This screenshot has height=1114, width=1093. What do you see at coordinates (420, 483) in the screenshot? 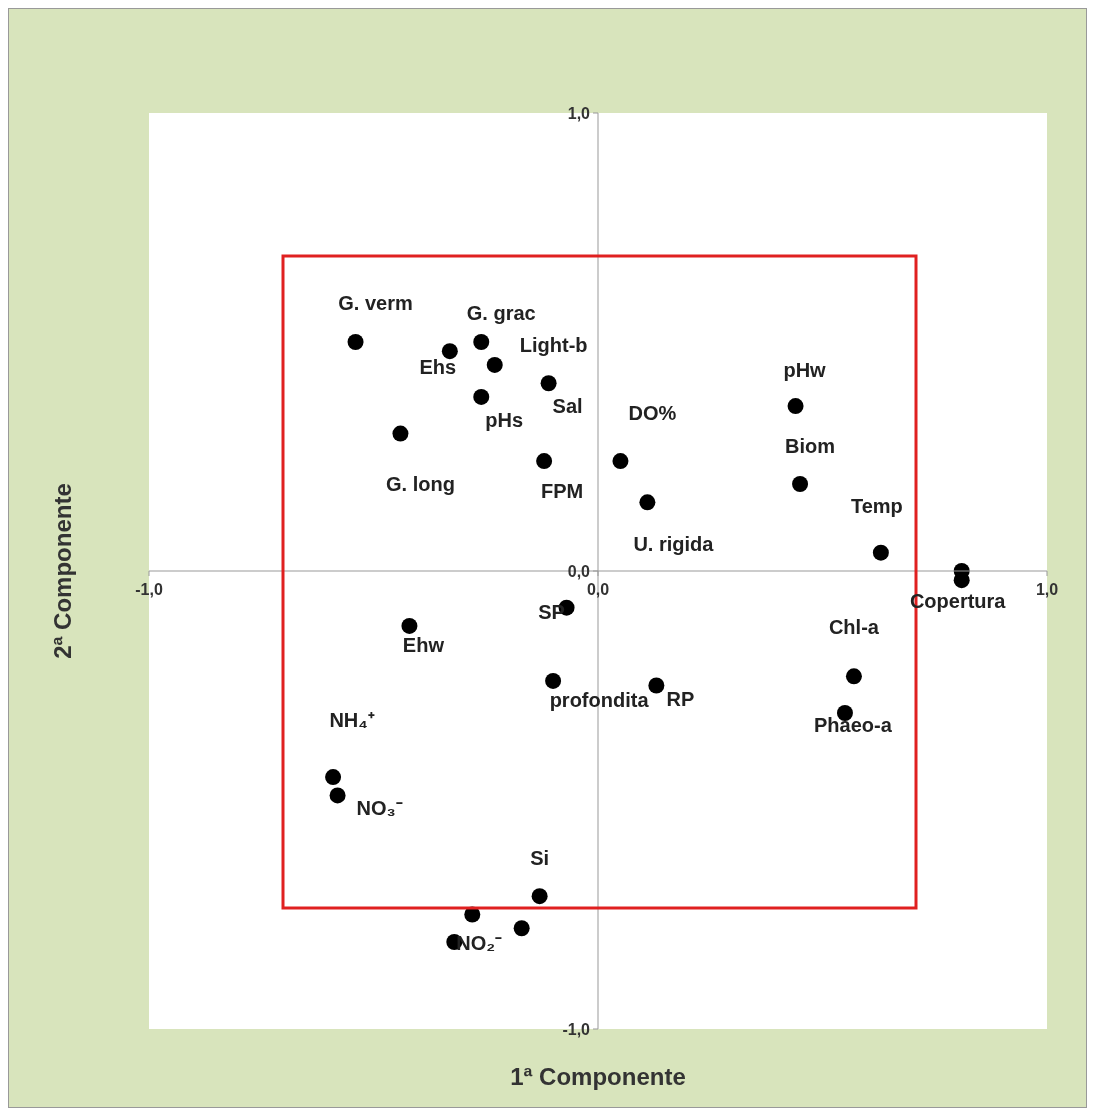
I see `annotation: G. long` at bounding box center [420, 483].